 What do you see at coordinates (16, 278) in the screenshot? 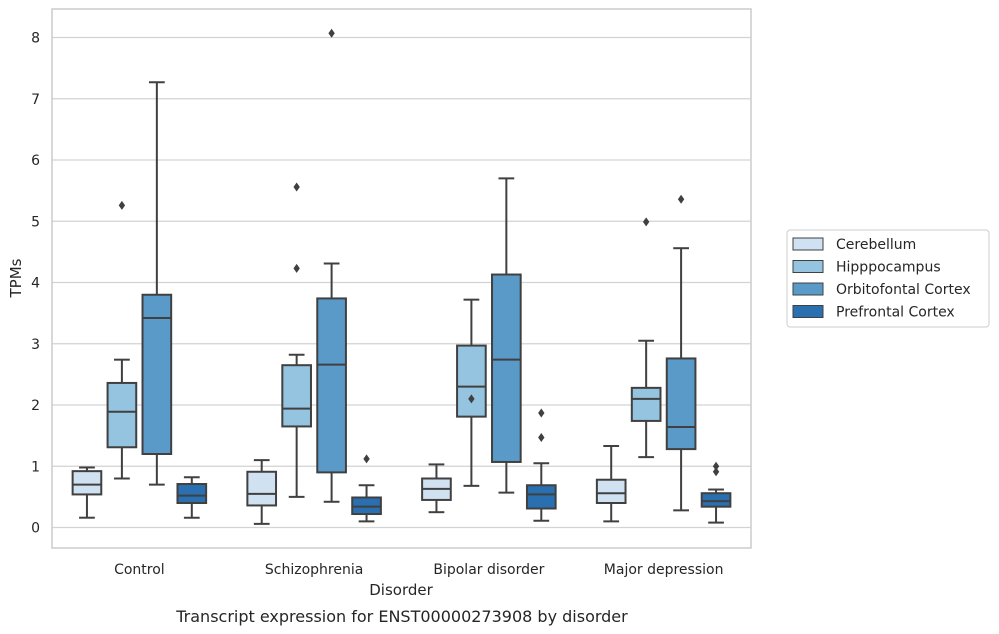
I see `y-axis-label: TPMs` at bounding box center [16, 278].